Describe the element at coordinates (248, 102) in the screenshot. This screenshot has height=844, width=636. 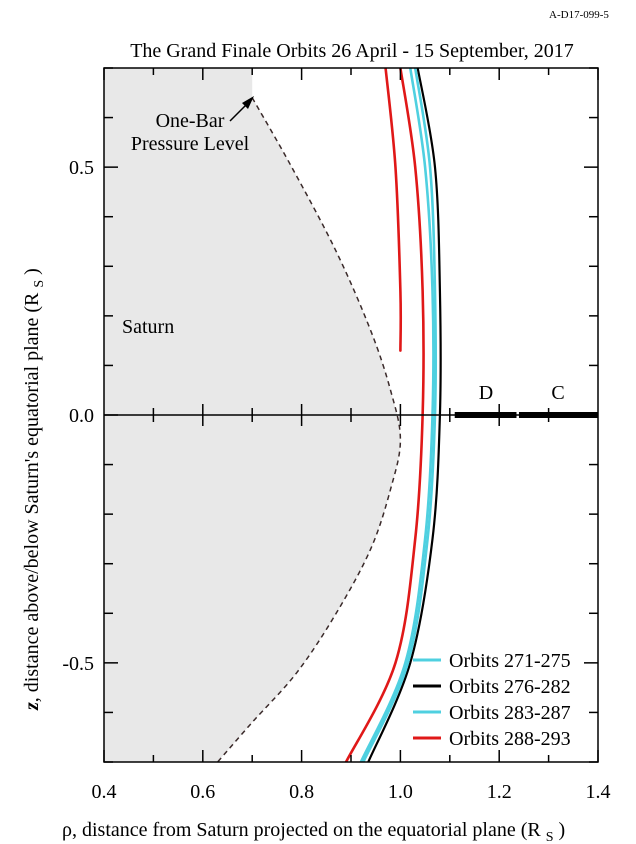
I see `one-bar-arrow-head` at that location.